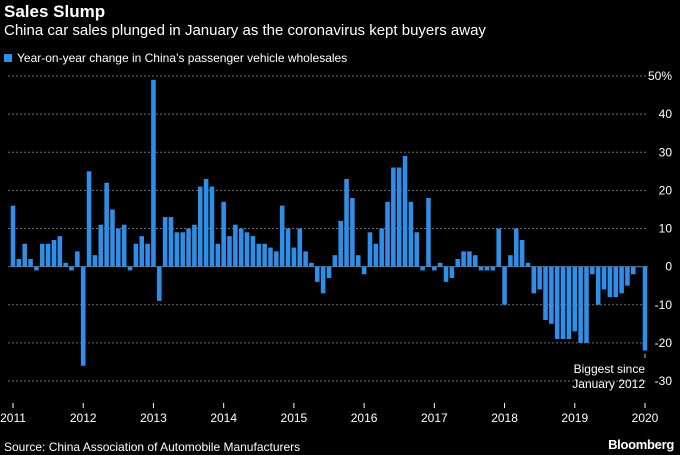 The height and width of the screenshot is (455, 680). Describe the element at coordinates (153, 418) in the screenshot. I see `x-tick-label: 2013` at that location.